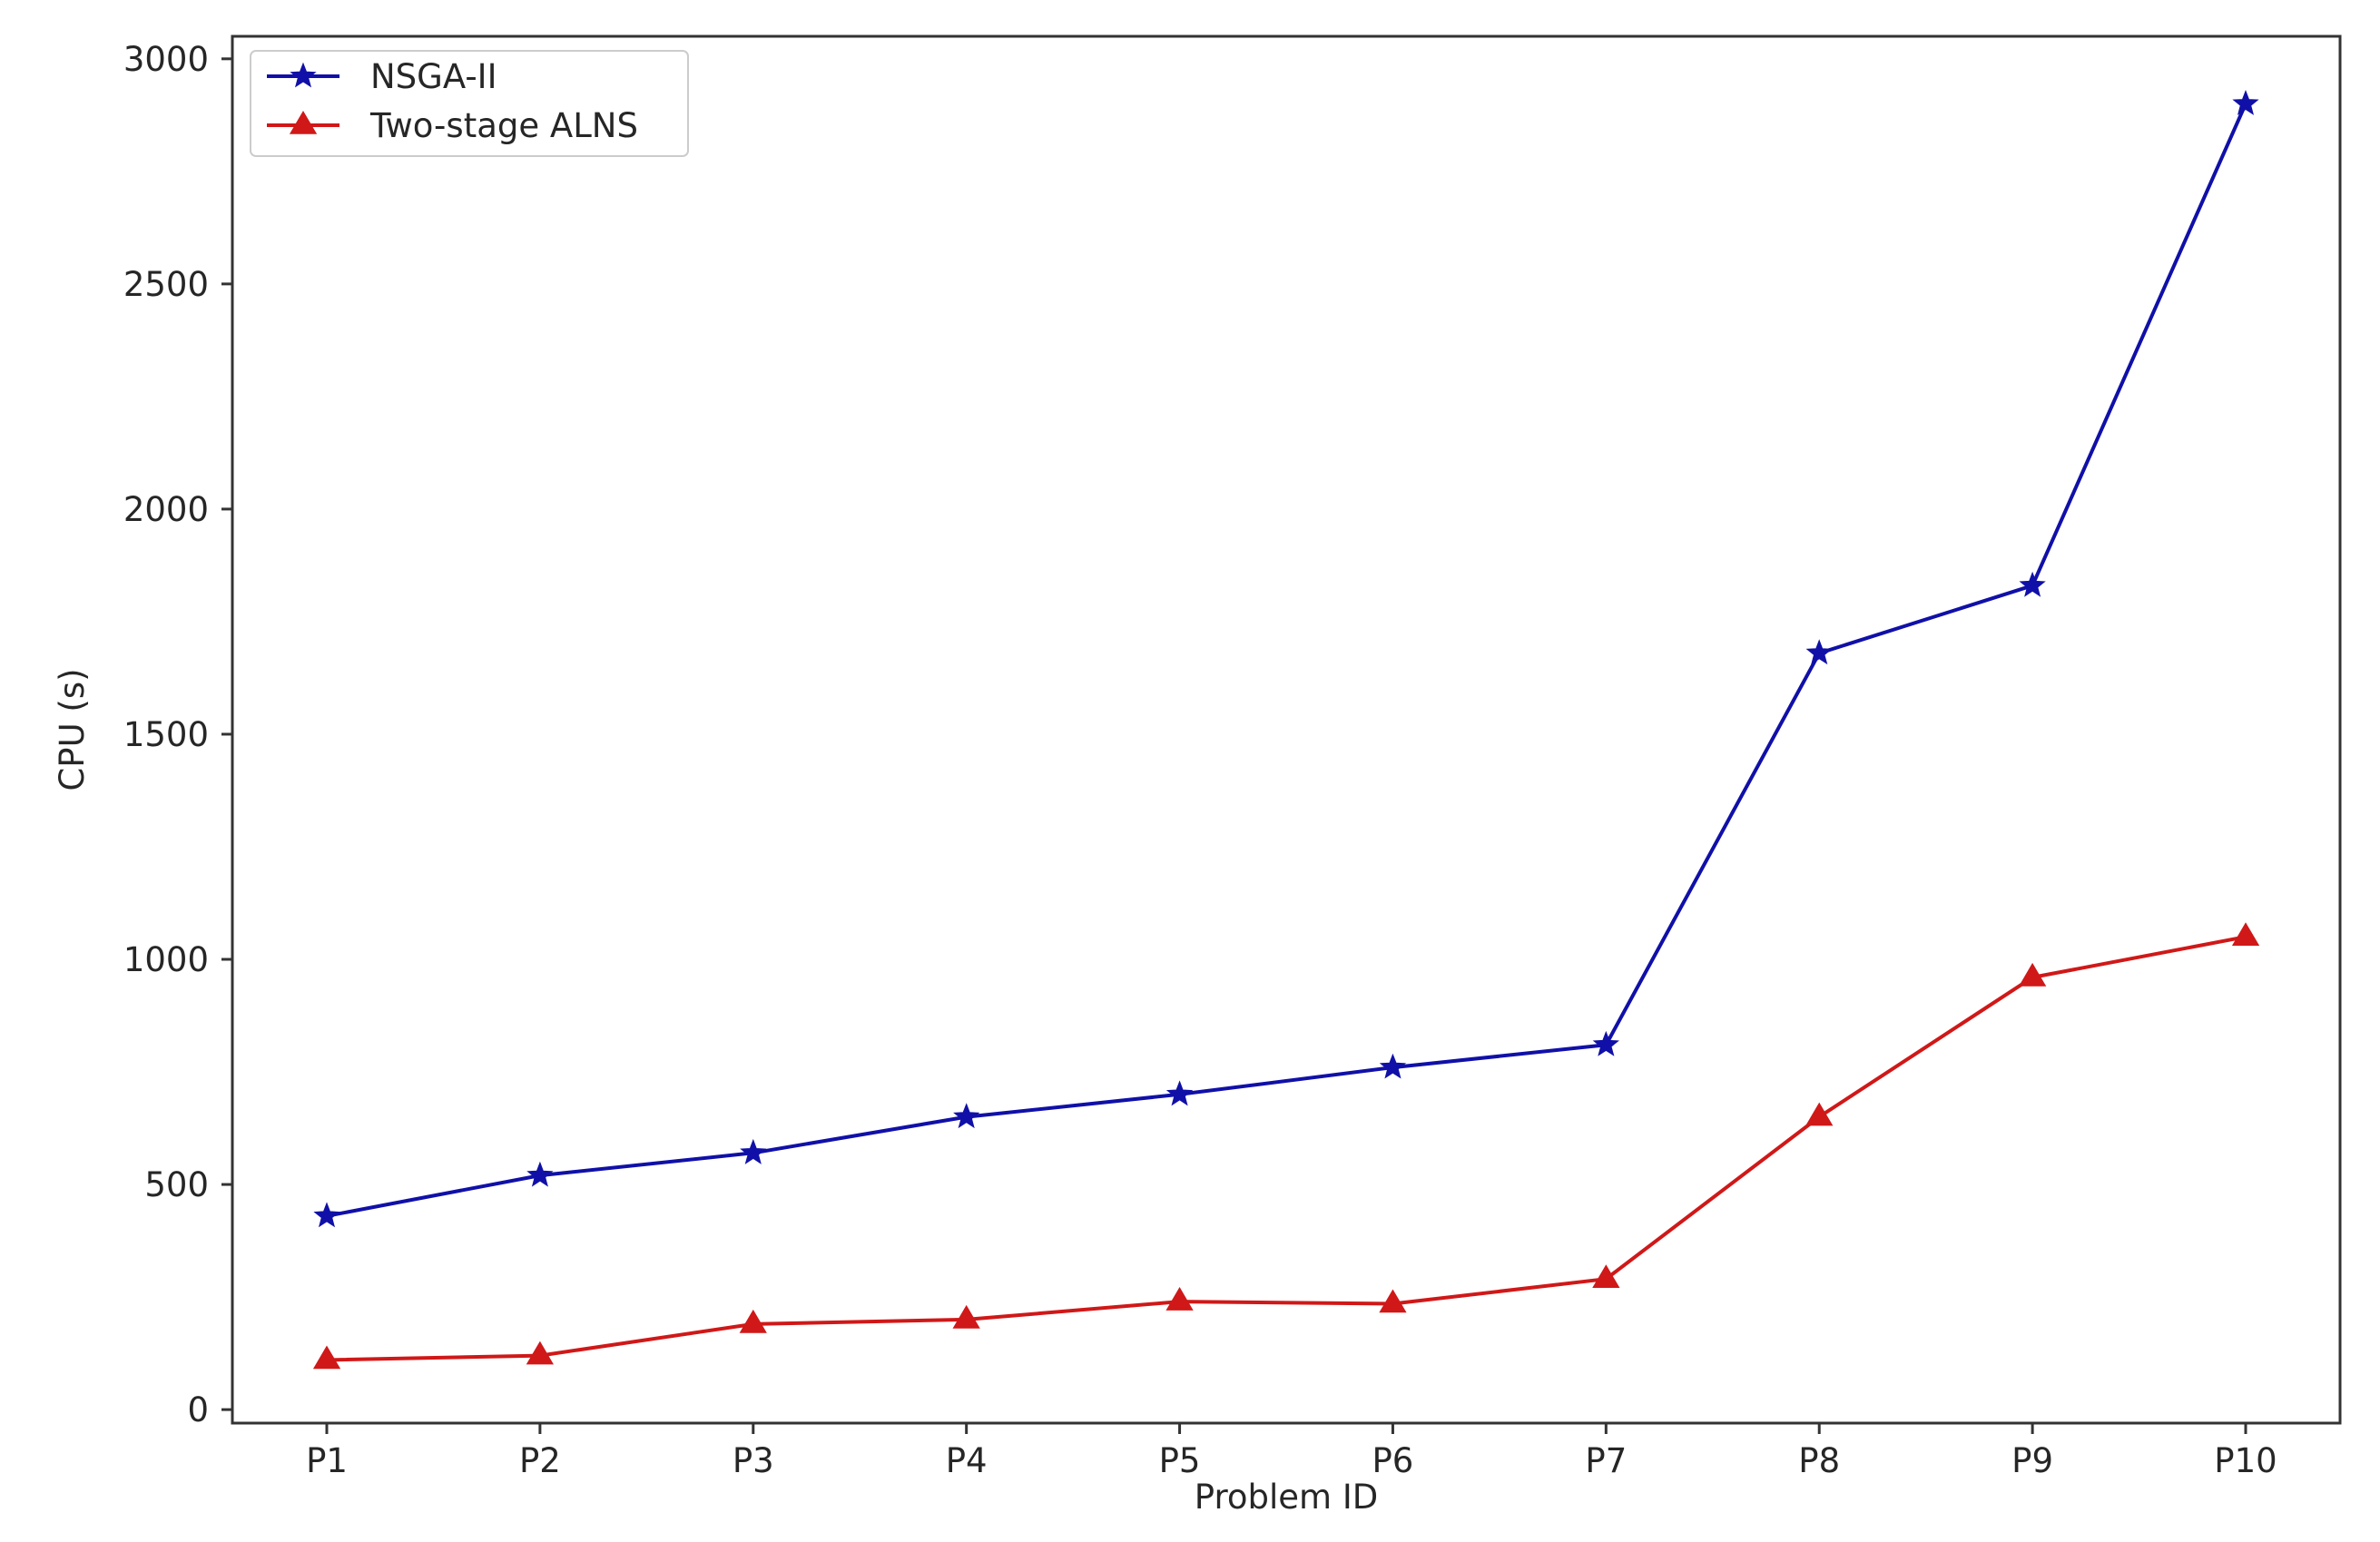  What do you see at coordinates (166, 510) in the screenshot?
I see `y-tick-label: 2000` at bounding box center [166, 510].